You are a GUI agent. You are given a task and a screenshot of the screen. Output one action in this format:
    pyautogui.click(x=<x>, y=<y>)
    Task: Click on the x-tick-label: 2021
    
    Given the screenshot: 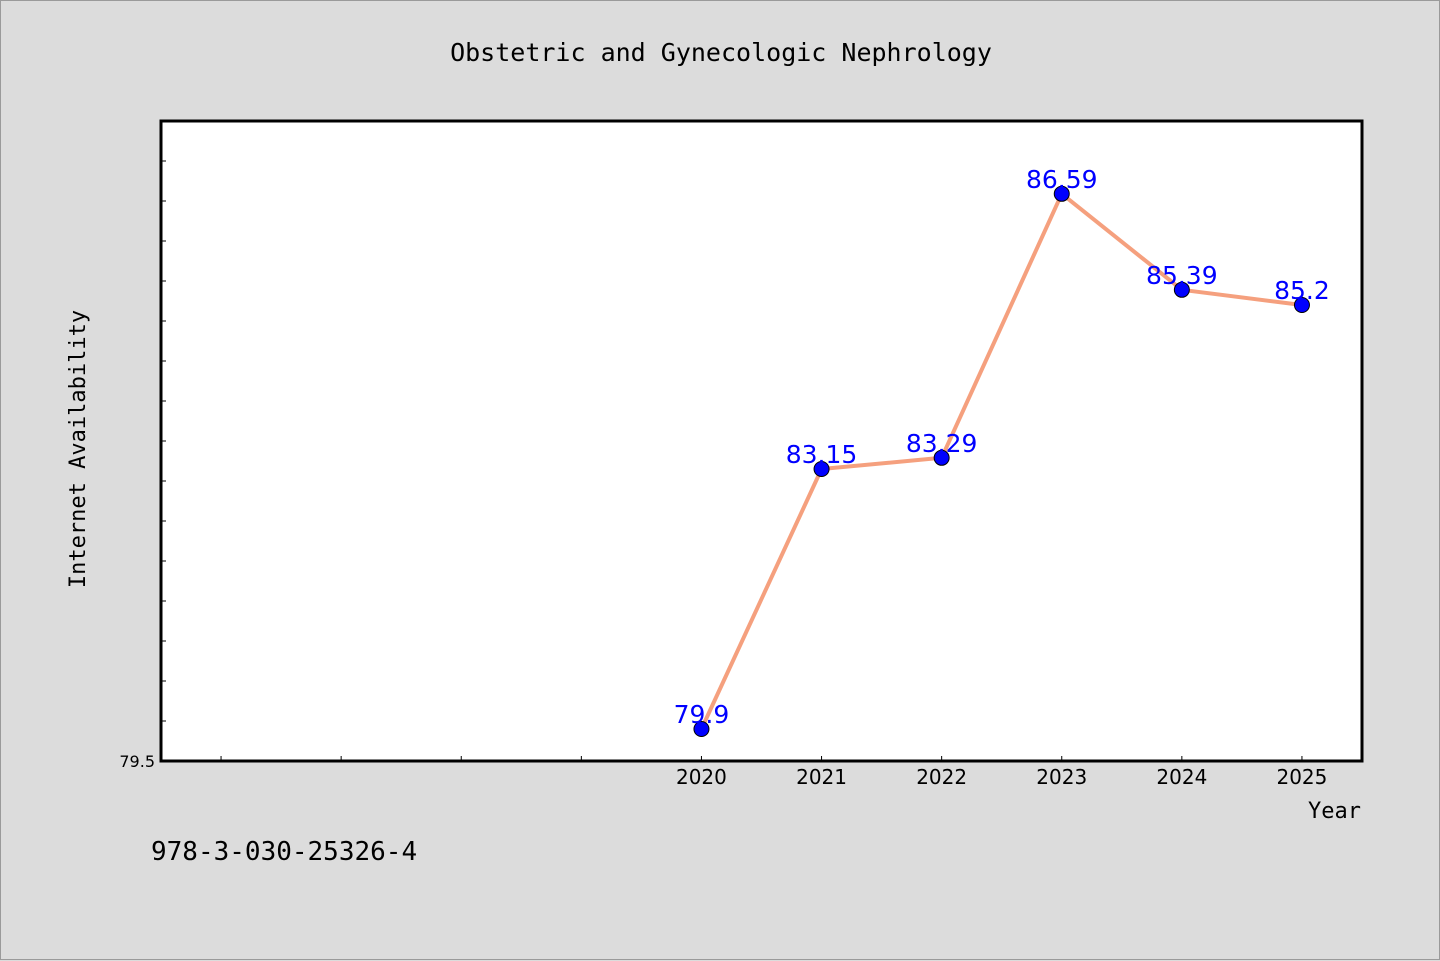 What is the action you would take?
    pyautogui.click(x=821, y=777)
    